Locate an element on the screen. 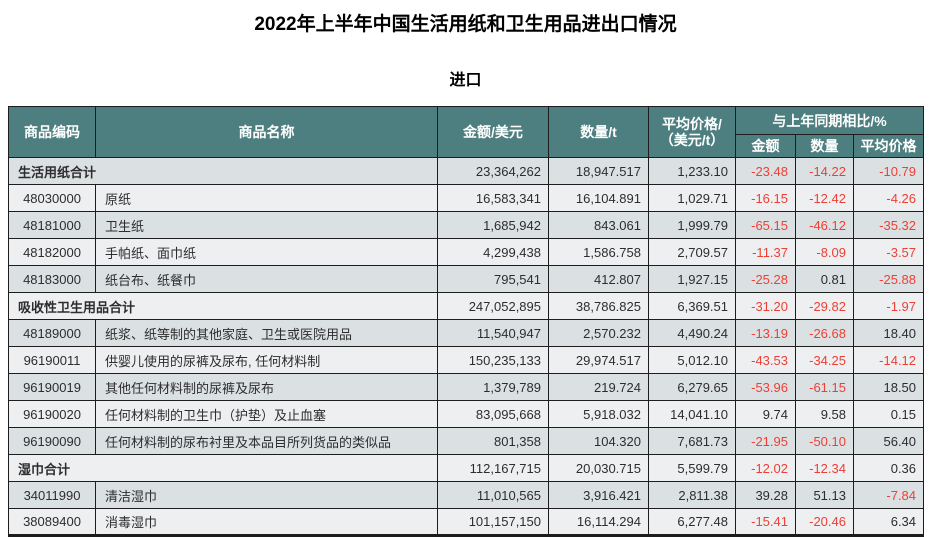 This screenshot has height=537, width=931. cell-quantity: 2,570.232 is located at coordinates (598, 333).